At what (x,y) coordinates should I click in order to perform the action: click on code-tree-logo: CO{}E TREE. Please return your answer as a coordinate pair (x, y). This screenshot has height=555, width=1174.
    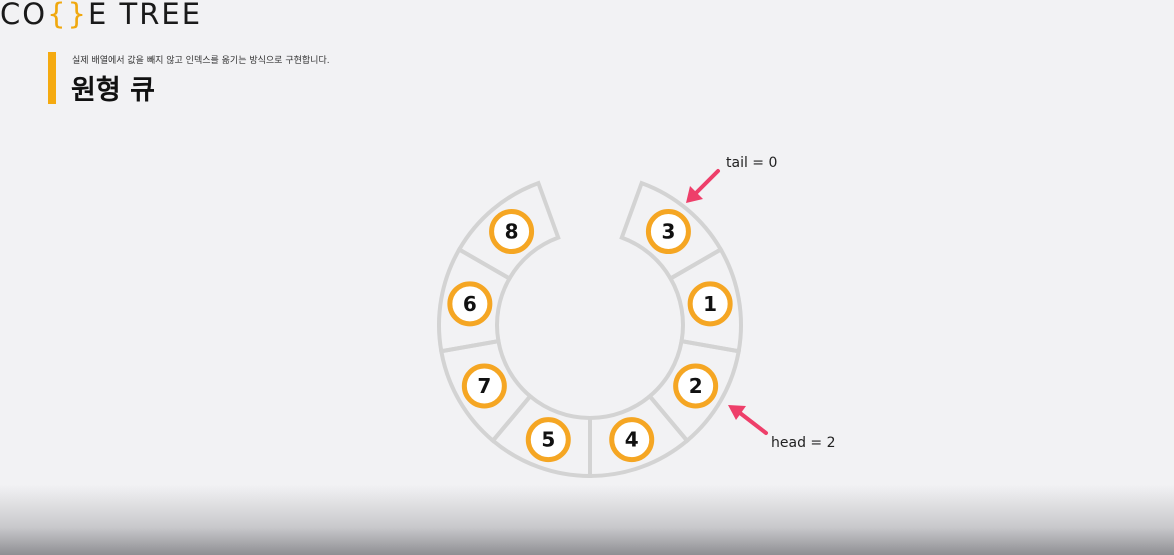
    Looking at the image, I should click on (101, 15).